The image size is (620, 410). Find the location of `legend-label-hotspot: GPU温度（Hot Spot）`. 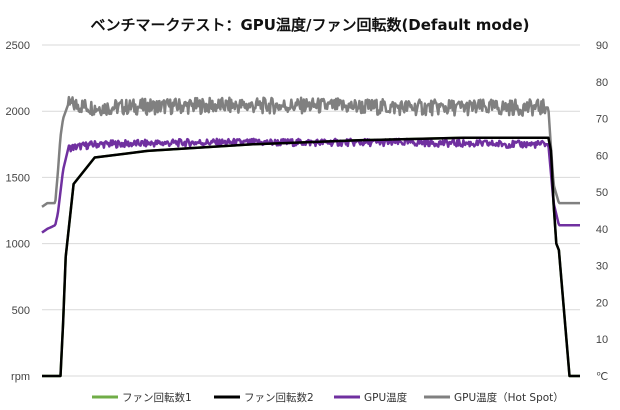

legend-label-hotspot: GPU温度（Hot Spot） is located at coordinates (509, 397).